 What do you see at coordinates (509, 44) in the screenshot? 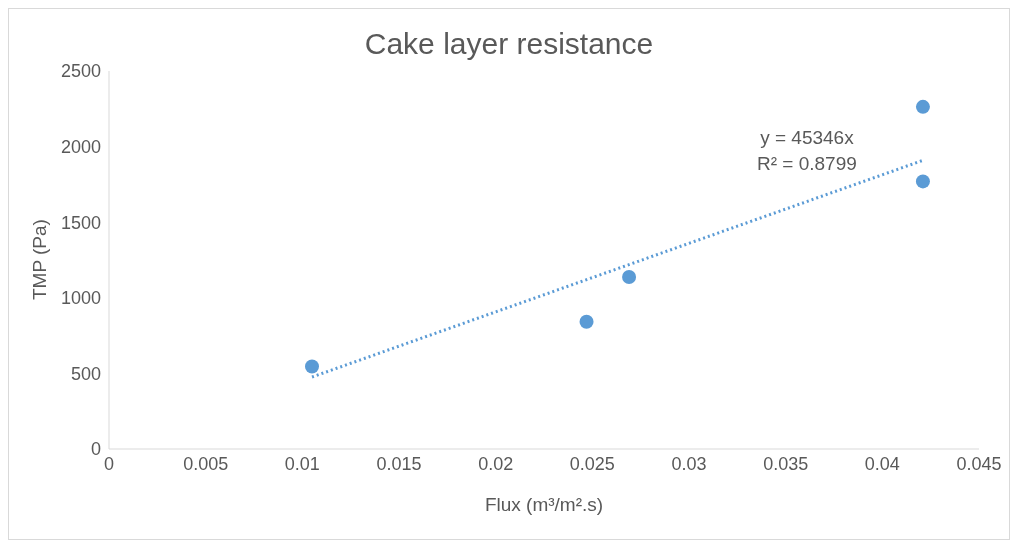
I see `chart-title: Cake layer resistance` at bounding box center [509, 44].